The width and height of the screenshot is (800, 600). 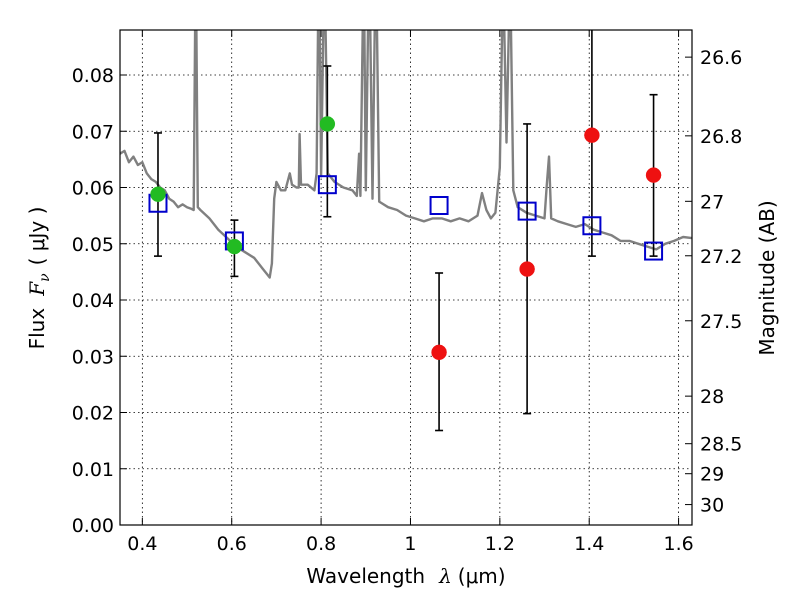 I want to click on y2-tick-label: 26.8, so click(x=721, y=137).